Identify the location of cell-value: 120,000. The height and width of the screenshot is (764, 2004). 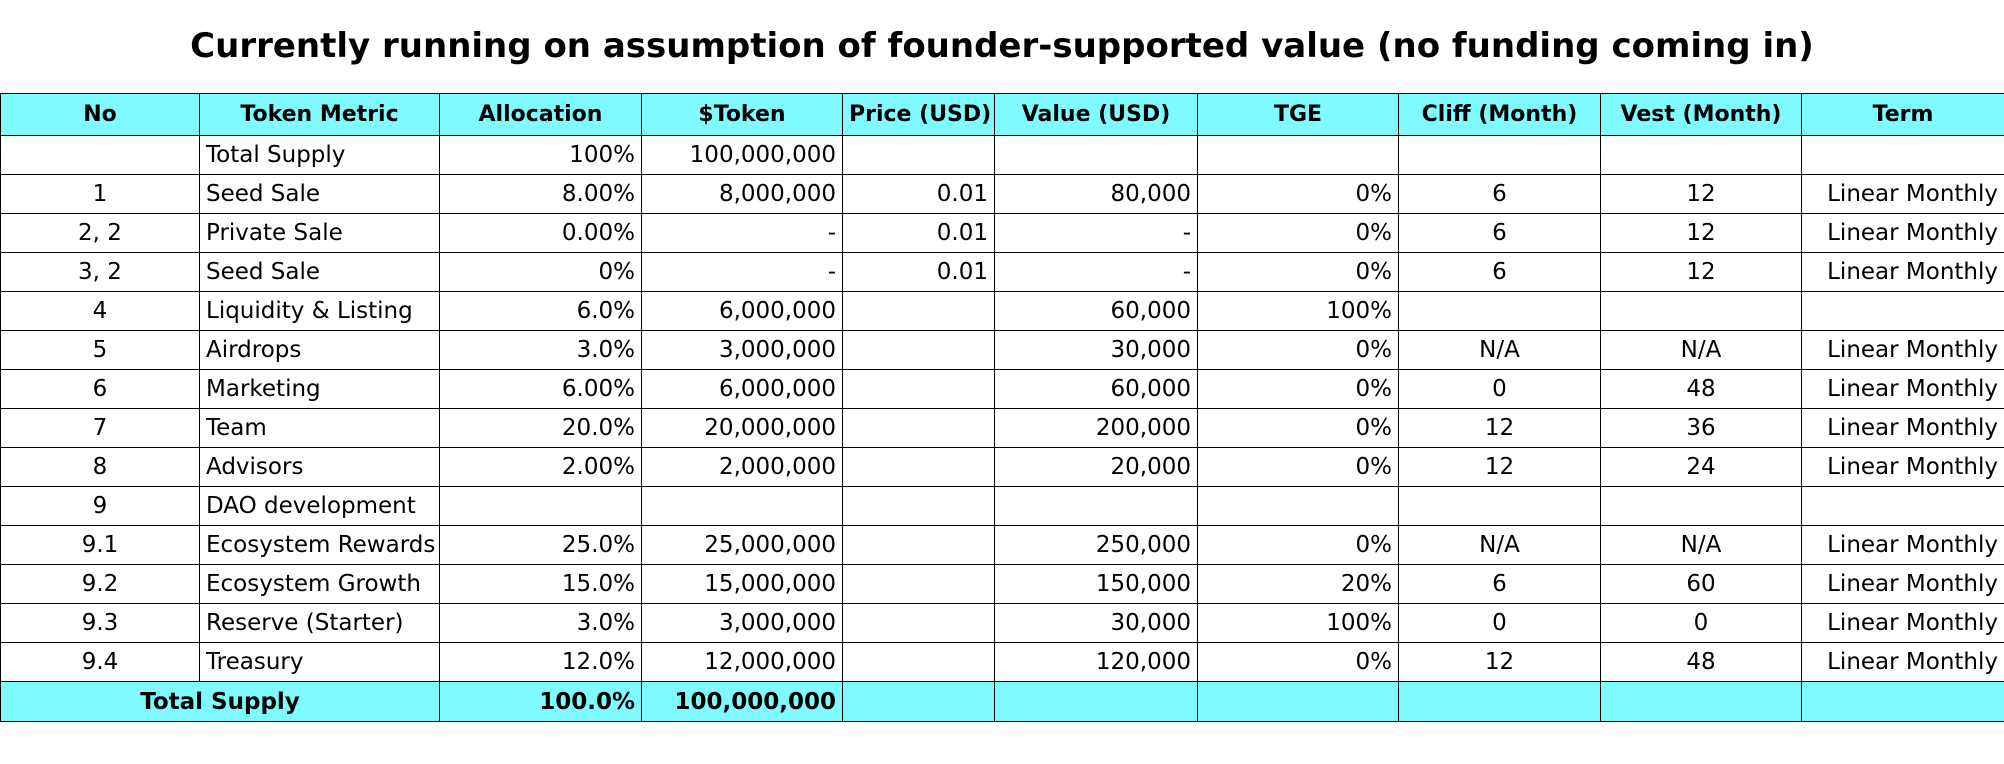
(1096, 662).